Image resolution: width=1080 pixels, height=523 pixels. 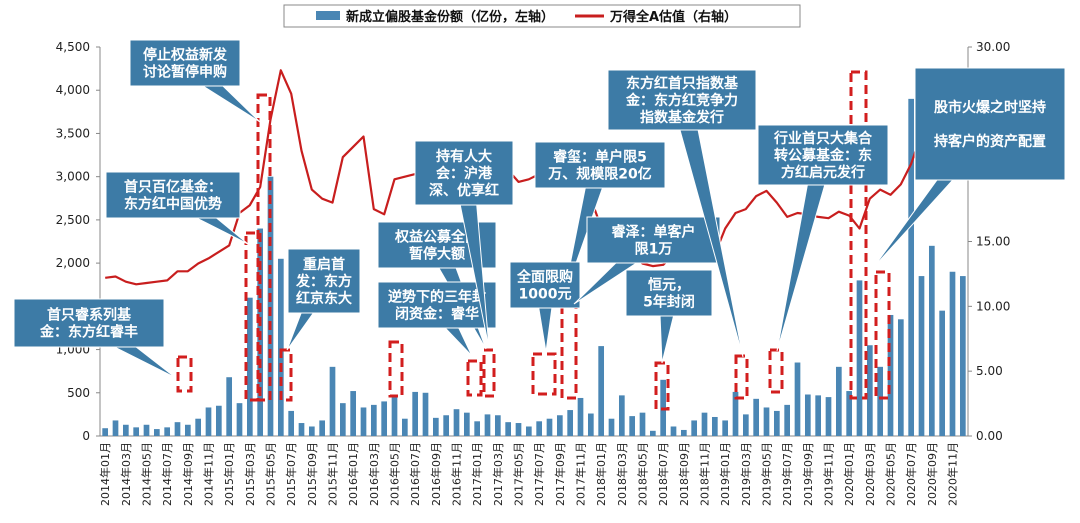 What do you see at coordinates (126, 474) in the screenshot?
I see `x-tick-label: 2014年03月` at bounding box center [126, 474].